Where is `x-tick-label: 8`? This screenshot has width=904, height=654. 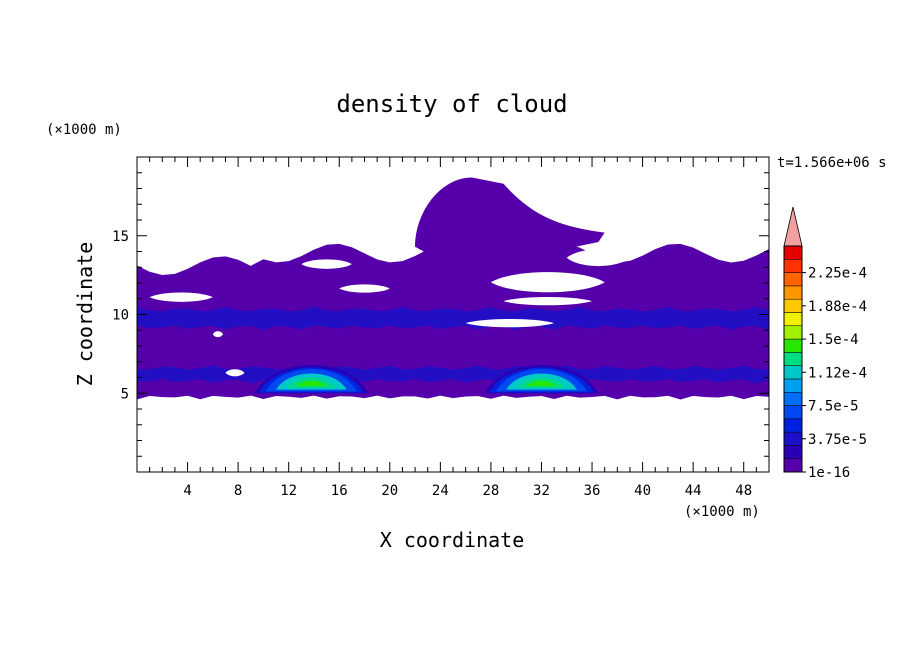
x-tick-label: 8 is located at coordinates (238, 491).